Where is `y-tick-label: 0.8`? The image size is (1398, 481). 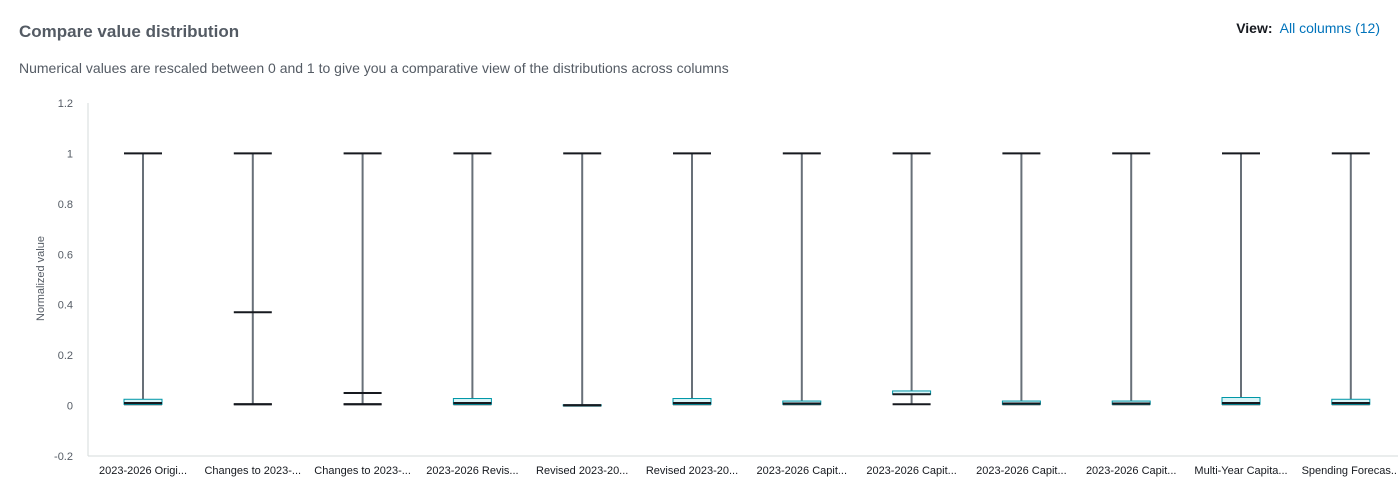 y-tick-label: 0.8 is located at coordinates (65, 205).